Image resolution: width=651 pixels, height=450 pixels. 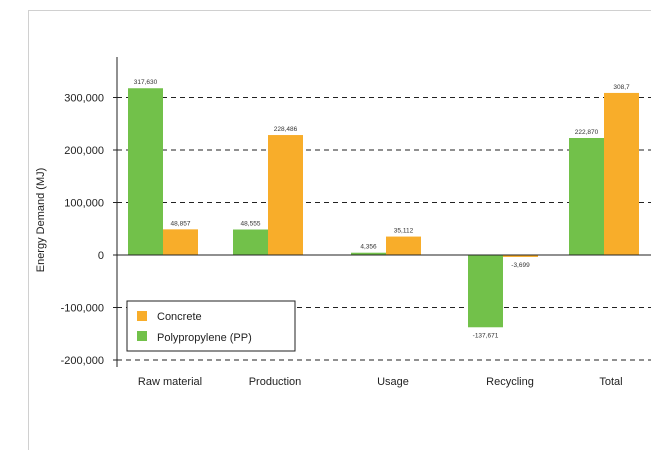 I want to click on legend-swatch-concrete, so click(x=142, y=316).